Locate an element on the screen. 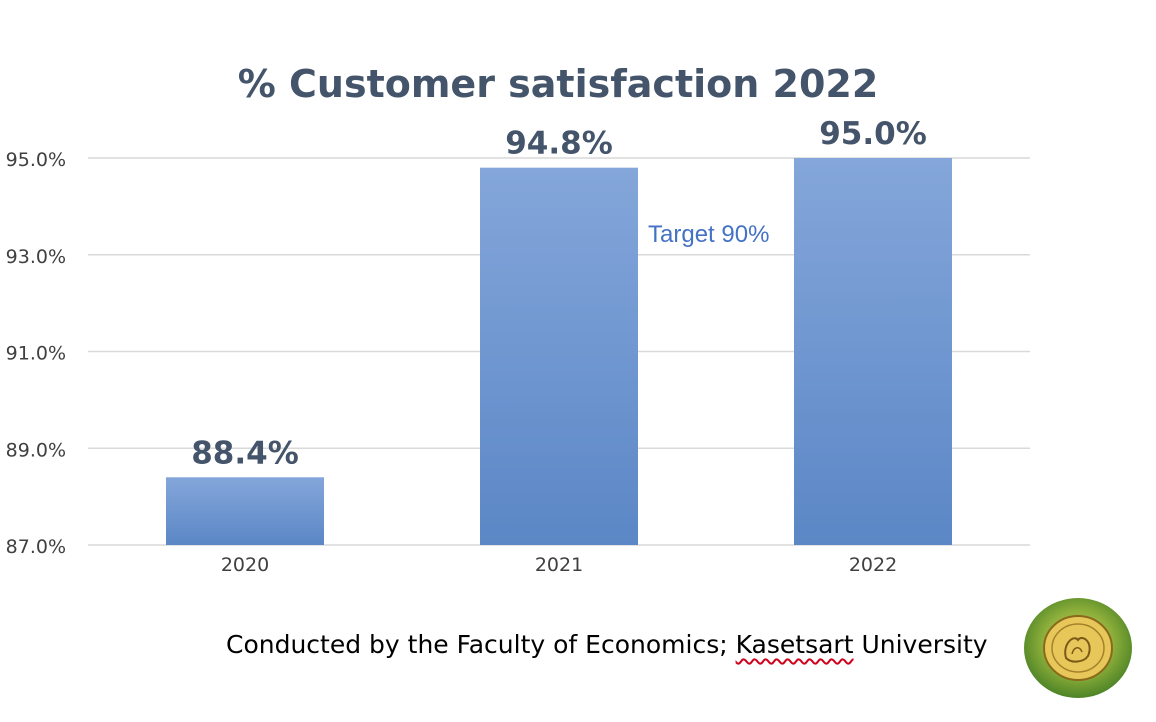  data-label: 95.0% is located at coordinates (873, 134).